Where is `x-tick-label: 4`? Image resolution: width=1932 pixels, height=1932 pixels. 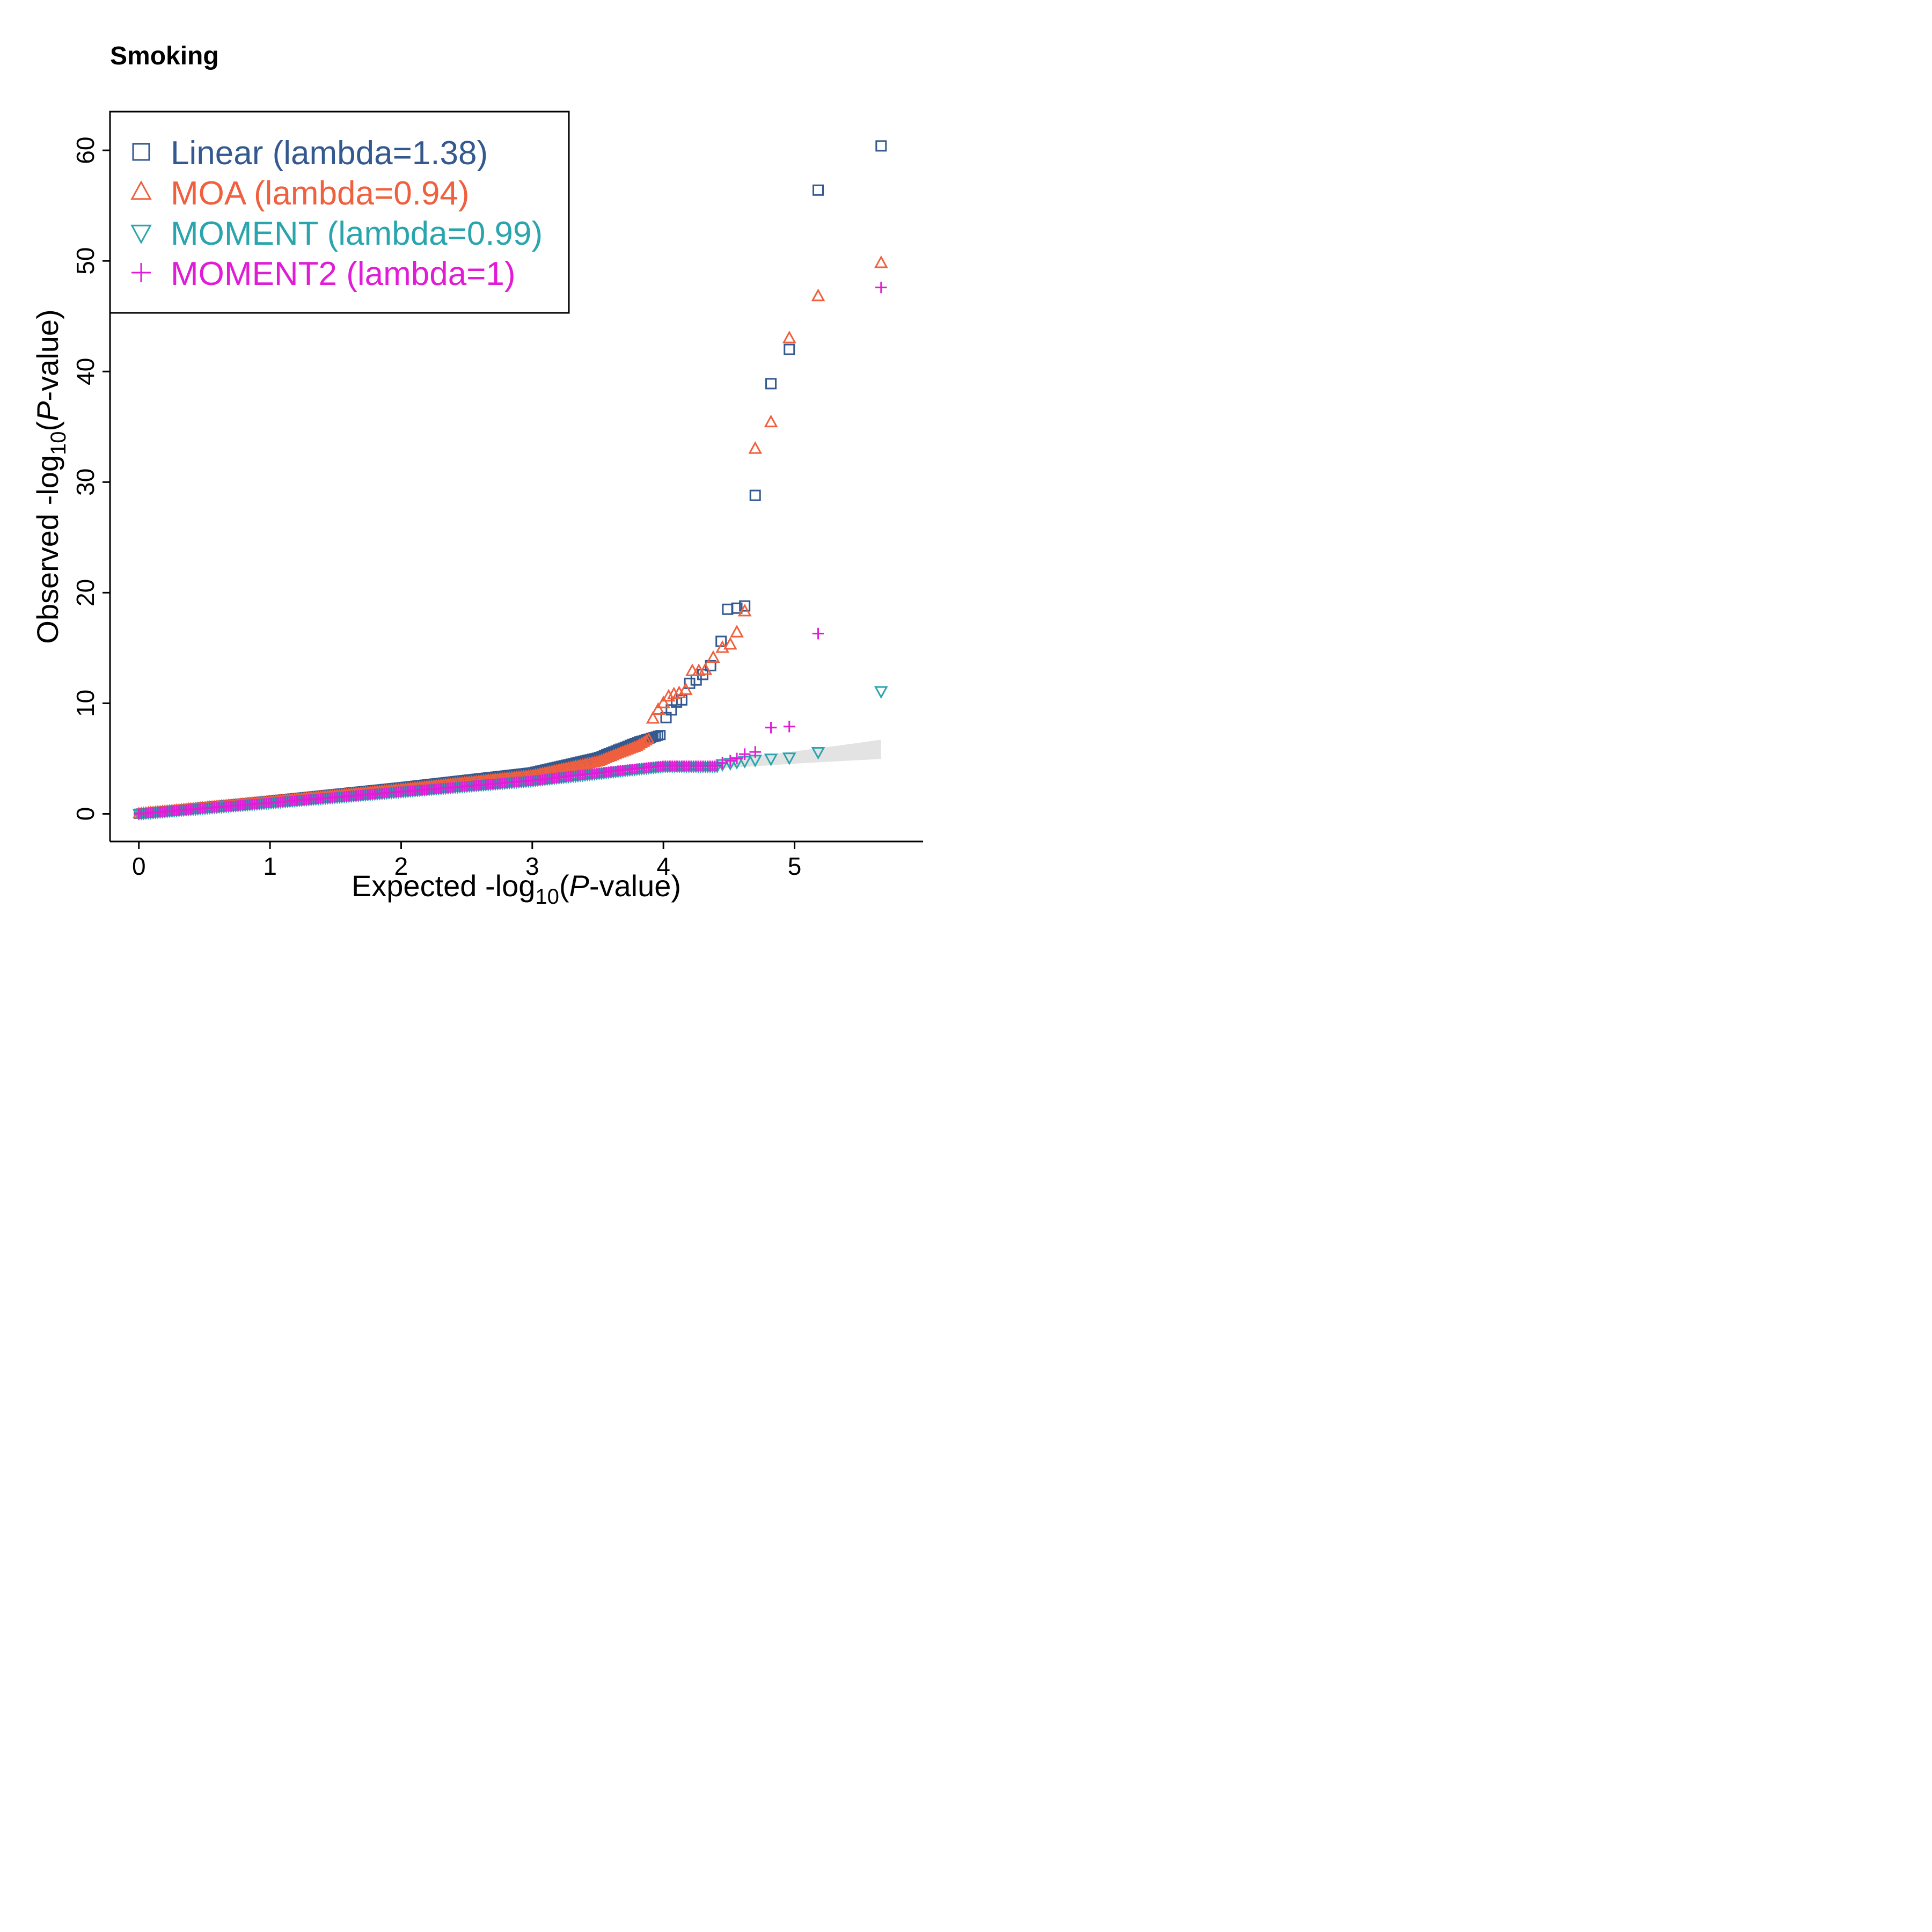
x-tick-label: 4 is located at coordinates (663, 866).